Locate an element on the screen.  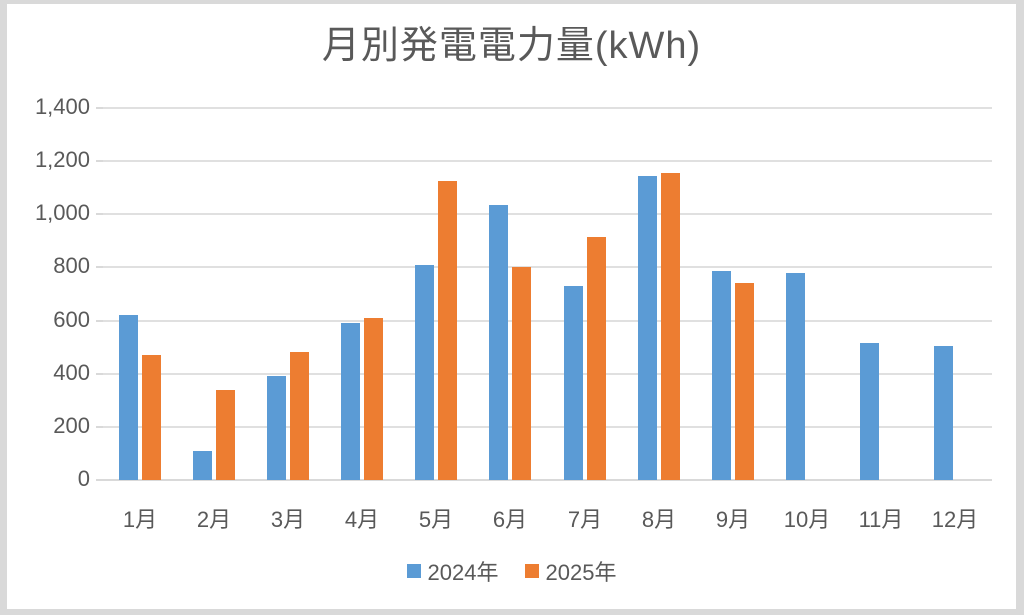
bar-2025年-7月 is located at coordinates (596, 358).